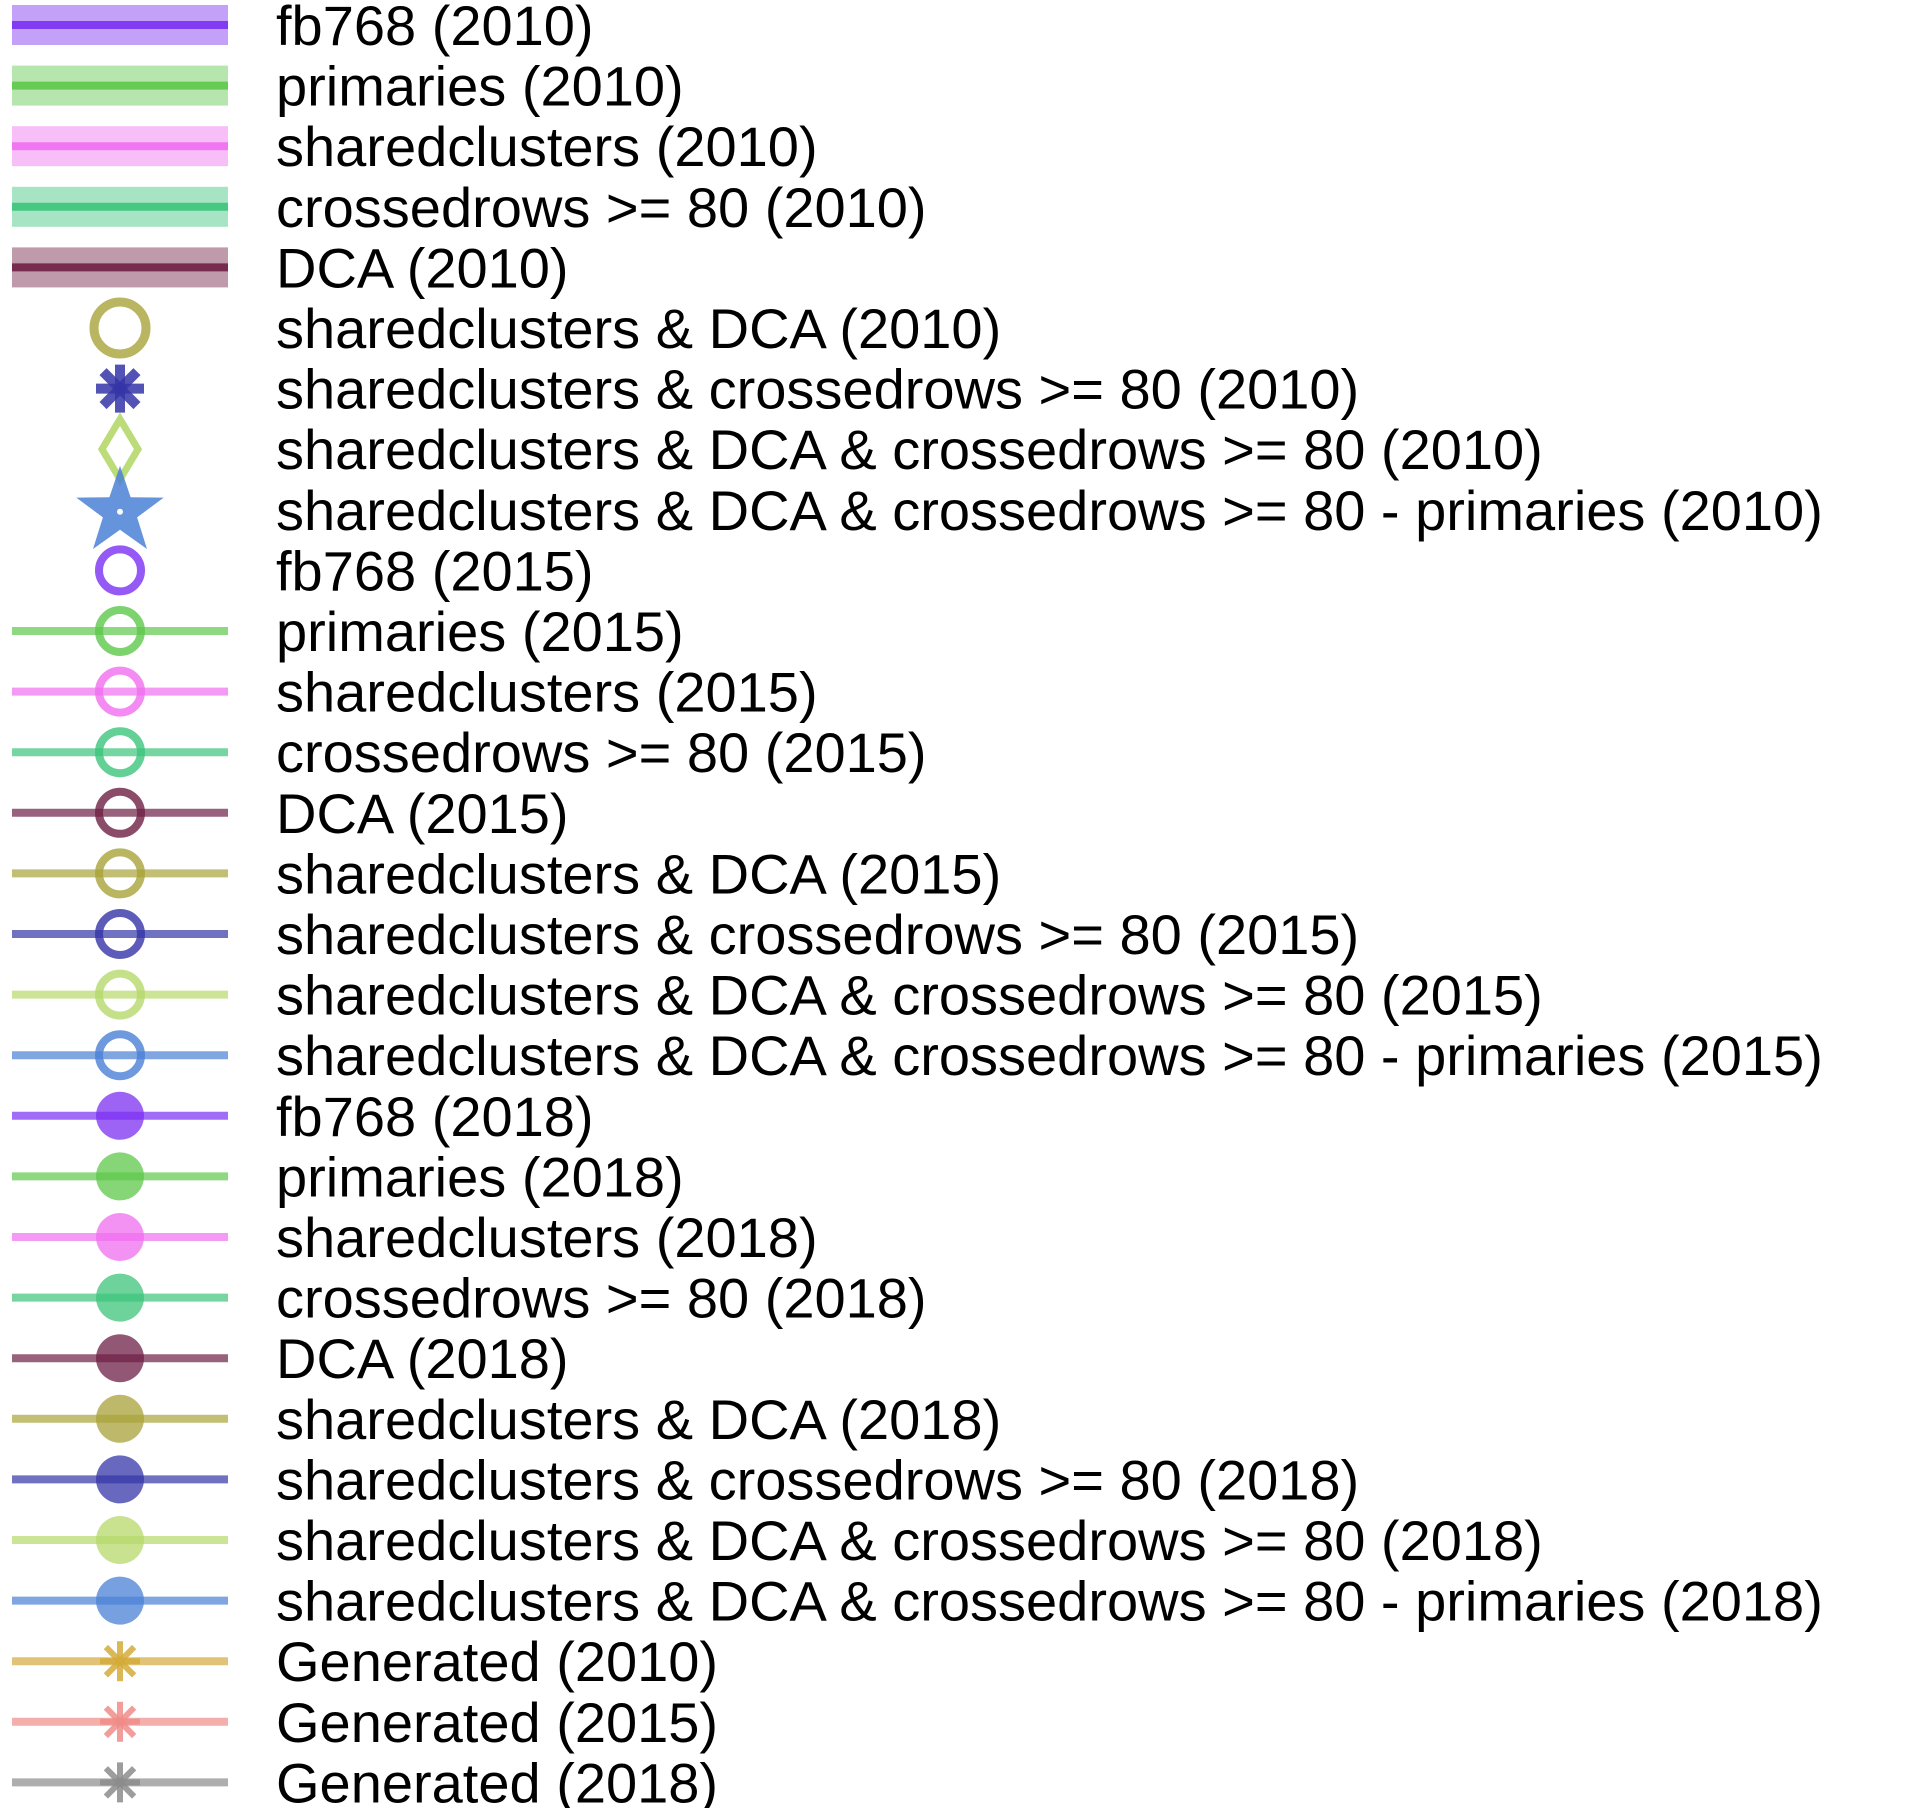  I want to click on legend-label: sharedclusters (2010), so click(547, 146).